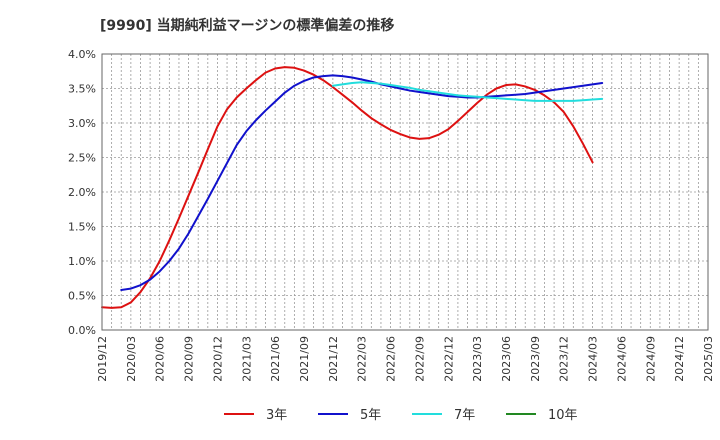  I want to click on x-tick-label: 2024/06, so click(621, 359).